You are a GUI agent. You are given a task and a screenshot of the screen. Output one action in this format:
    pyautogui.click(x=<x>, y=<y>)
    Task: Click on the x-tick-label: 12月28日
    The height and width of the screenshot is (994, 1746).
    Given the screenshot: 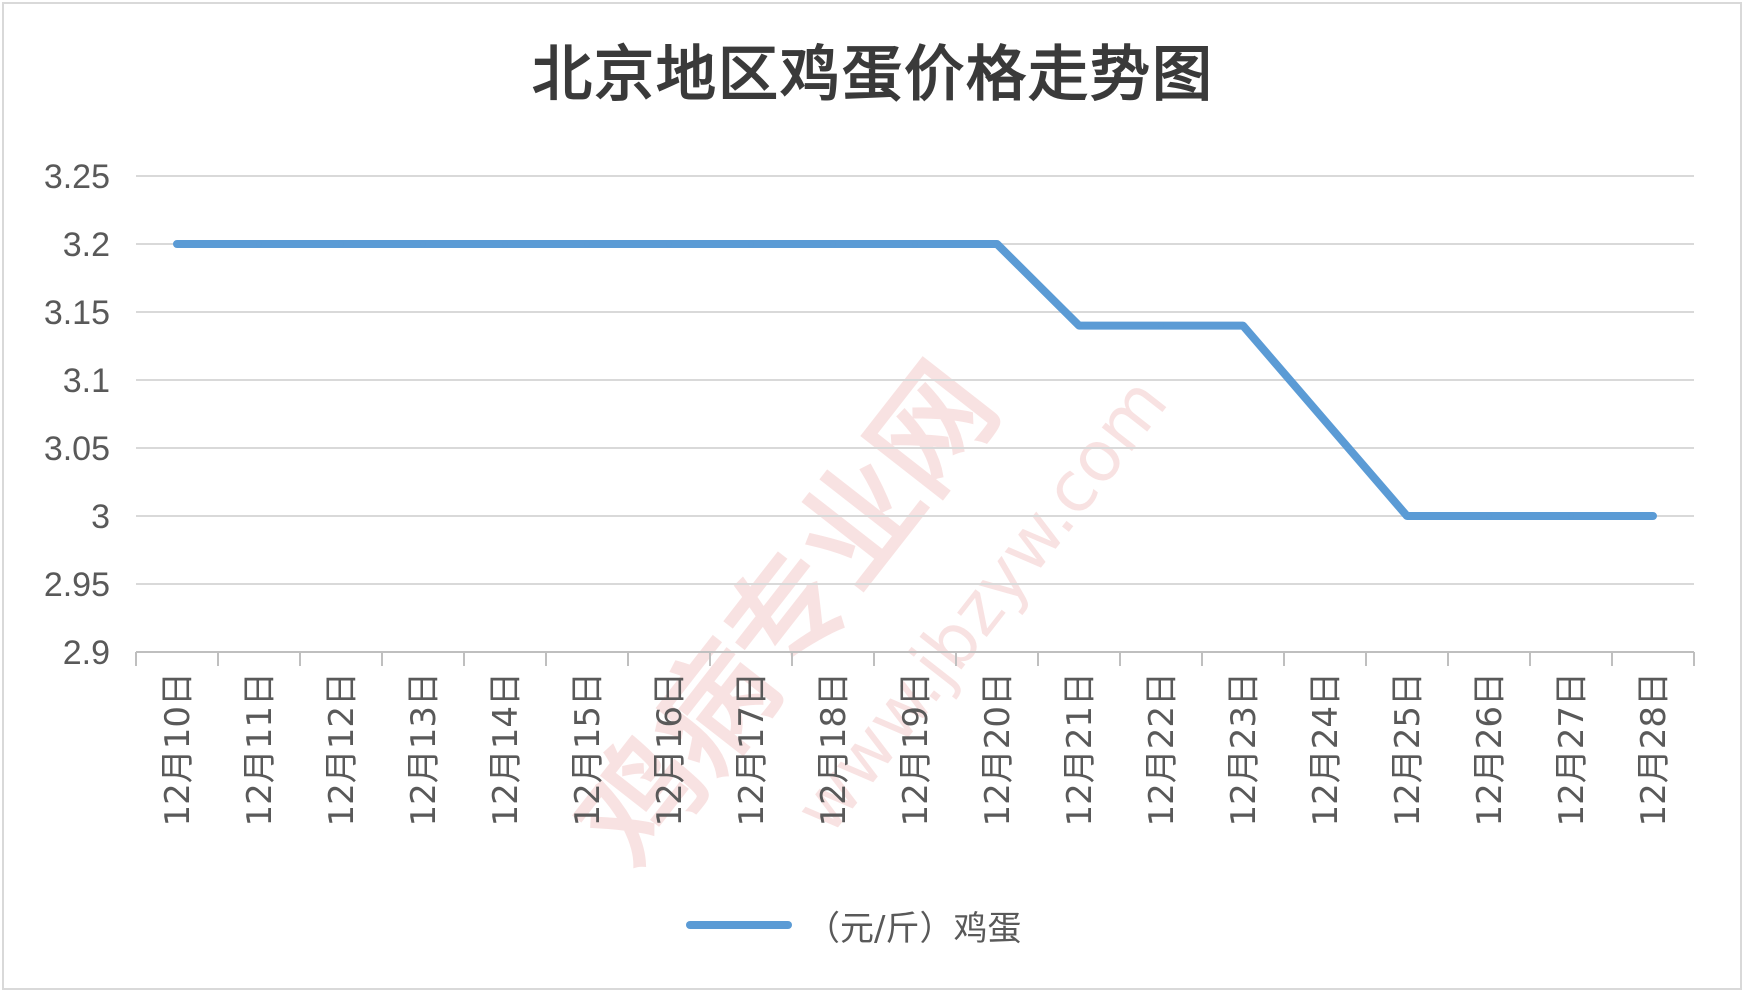 What is the action you would take?
    pyautogui.click(x=1654, y=749)
    